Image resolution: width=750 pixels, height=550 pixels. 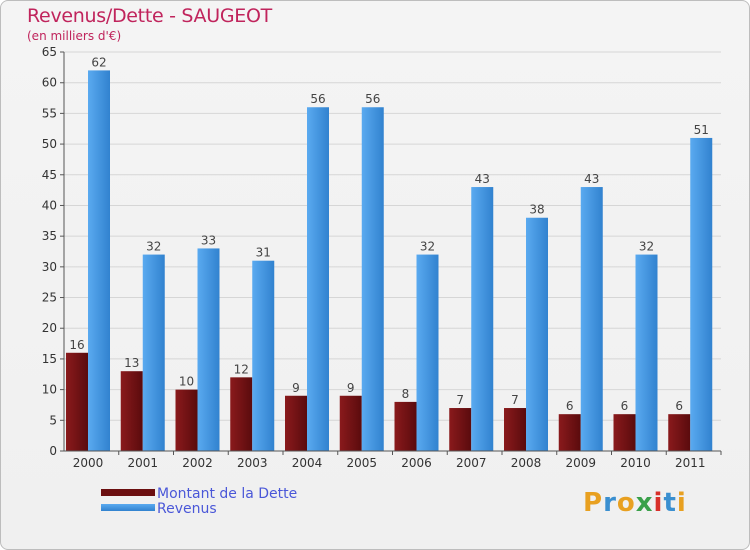 What do you see at coordinates (49, 205) in the screenshot?
I see `y-tick-label: 40` at bounding box center [49, 205].